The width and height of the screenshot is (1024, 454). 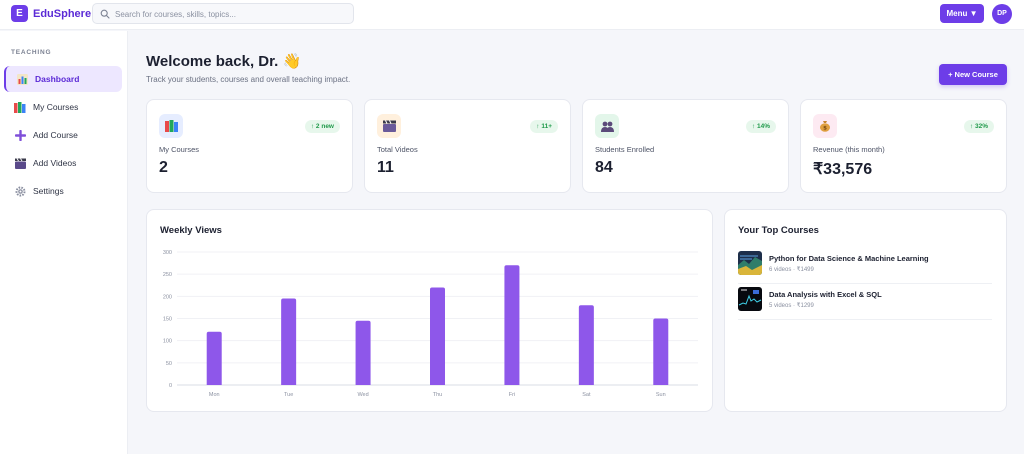 I want to click on chart-bar-mon, so click(x=214, y=358).